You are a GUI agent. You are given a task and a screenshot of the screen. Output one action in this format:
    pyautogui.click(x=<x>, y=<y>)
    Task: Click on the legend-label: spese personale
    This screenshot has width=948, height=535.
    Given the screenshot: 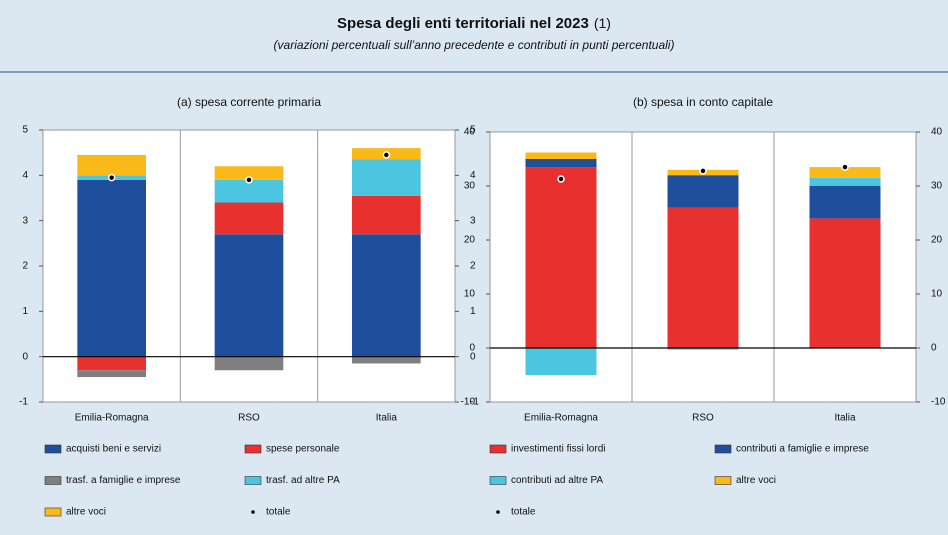 What is the action you would take?
    pyautogui.click(x=303, y=449)
    